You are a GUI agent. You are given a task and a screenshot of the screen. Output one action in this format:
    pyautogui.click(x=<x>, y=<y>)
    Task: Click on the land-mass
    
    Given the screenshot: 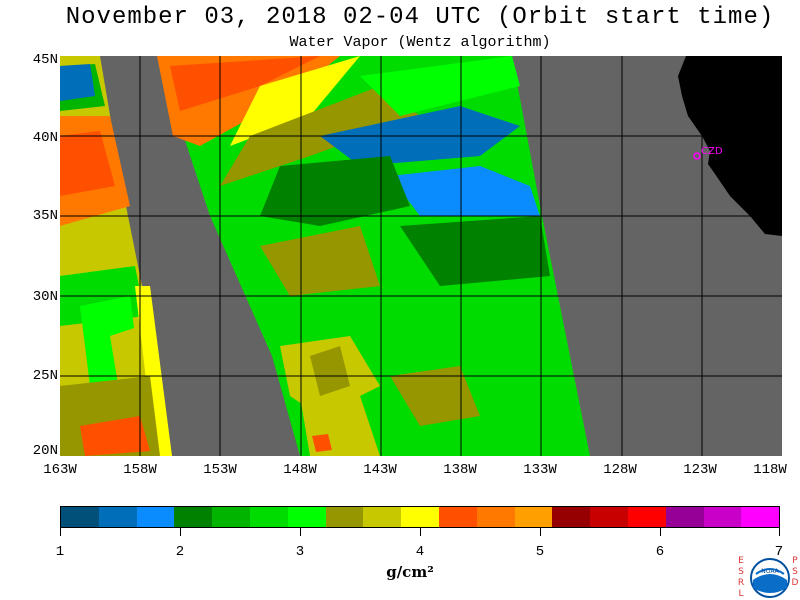 What is the action you would take?
    pyautogui.click(x=730, y=146)
    